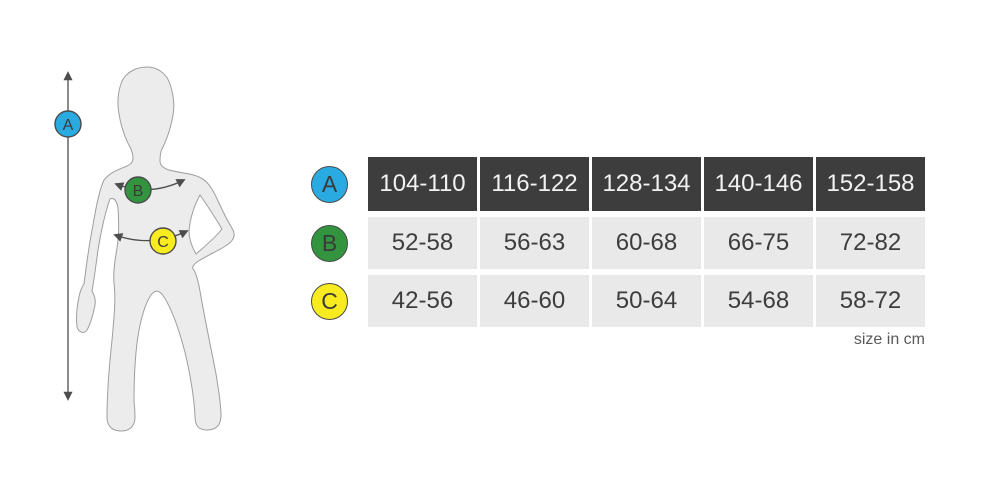  I want to click on marker-c-badge: C, so click(329, 301).